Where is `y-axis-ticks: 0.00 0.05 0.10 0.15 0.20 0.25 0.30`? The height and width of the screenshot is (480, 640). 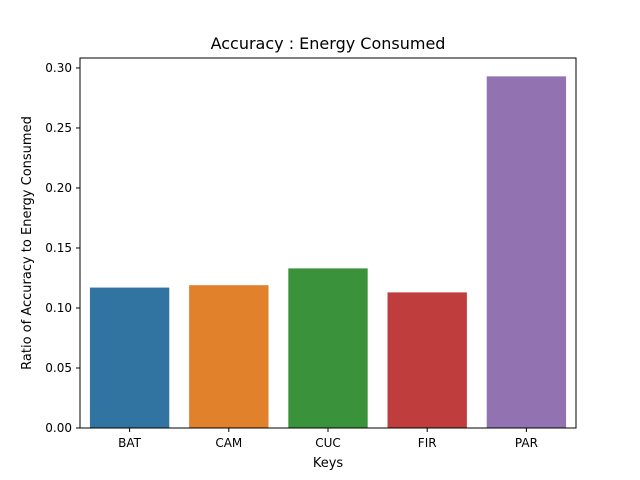 y-axis-ticks: 0.00 0.05 0.10 0.15 0.20 0.25 0.30 is located at coordinates (62, 248).